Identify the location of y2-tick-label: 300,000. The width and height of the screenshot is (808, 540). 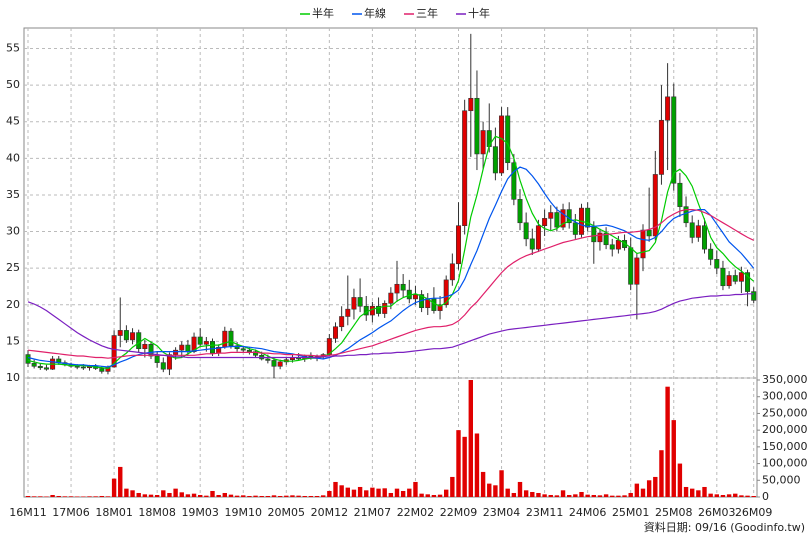
(785, 396).